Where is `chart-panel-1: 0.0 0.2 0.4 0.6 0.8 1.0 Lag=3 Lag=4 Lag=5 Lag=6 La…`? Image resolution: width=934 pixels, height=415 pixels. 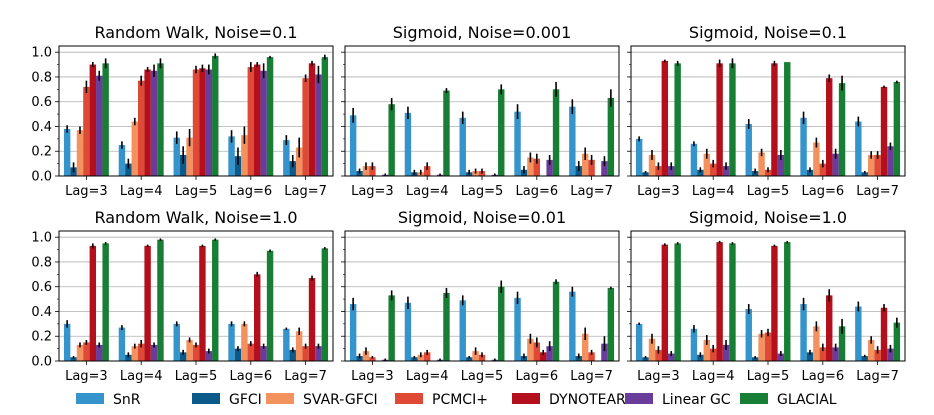
chart-panel-1: 0.0 0.2 0.4 0.6 0.8 1.0 Lag=3 Lag=4 Lag=5 Lag=6 La… is located at coordinates (182, 111).